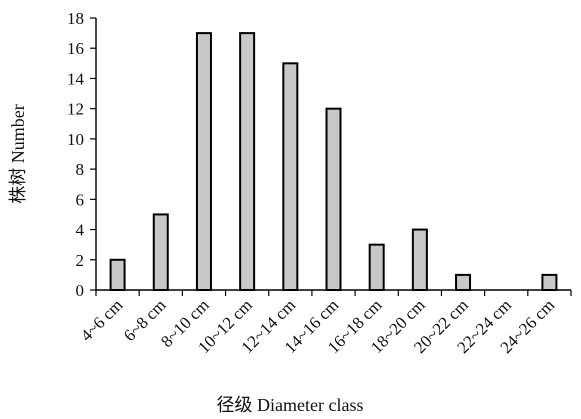  Describe the element at coordinates (80, 199) in the screenshot. I see `y-tick-label: 6` at that location.